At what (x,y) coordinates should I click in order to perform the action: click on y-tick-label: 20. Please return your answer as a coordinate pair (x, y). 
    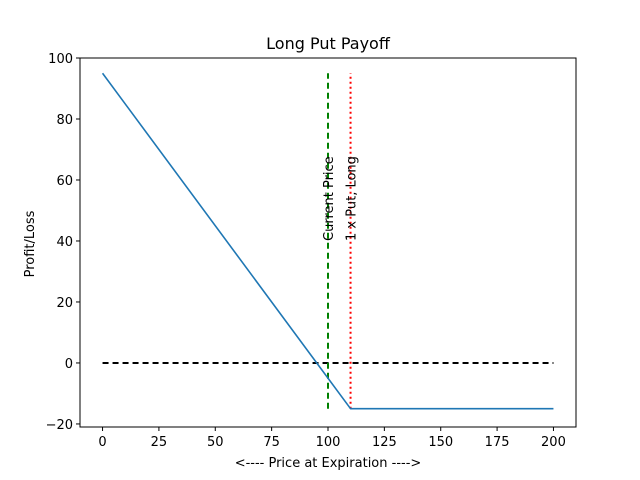
    Looking at the image, I should click on (64, 303).